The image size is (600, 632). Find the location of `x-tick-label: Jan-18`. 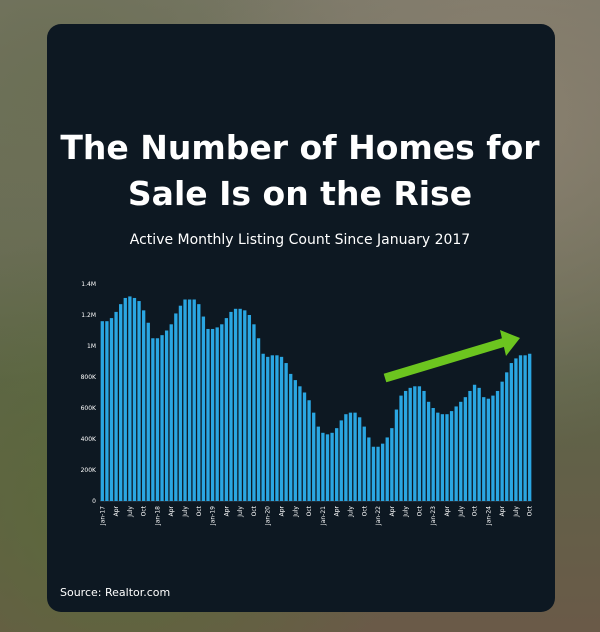

x-tick-label: Jan-18 is located at coordinates (157, 516).